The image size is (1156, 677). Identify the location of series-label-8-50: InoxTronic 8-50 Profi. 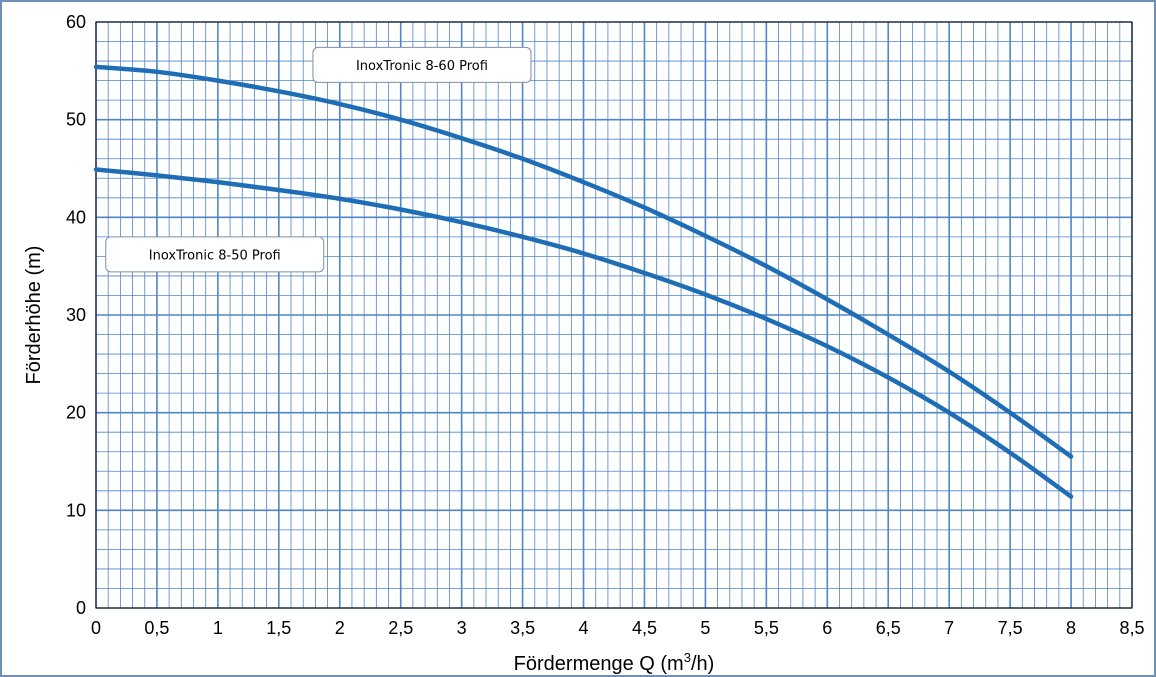
(215, 254).